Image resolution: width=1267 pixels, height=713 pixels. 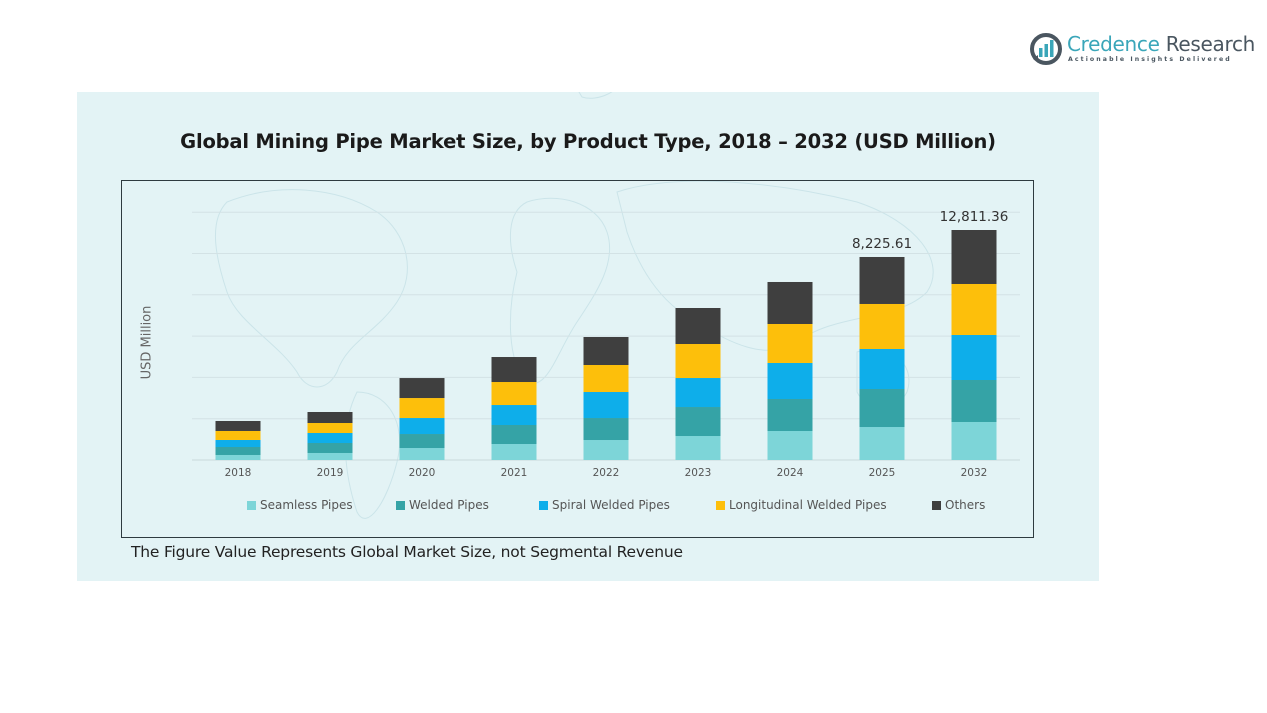 What do you see at coordinates (790, 343) in the screenshot?
I see `bar-segment-longitudinal-welded-pipes-2024` at bounding box center [790, 343].